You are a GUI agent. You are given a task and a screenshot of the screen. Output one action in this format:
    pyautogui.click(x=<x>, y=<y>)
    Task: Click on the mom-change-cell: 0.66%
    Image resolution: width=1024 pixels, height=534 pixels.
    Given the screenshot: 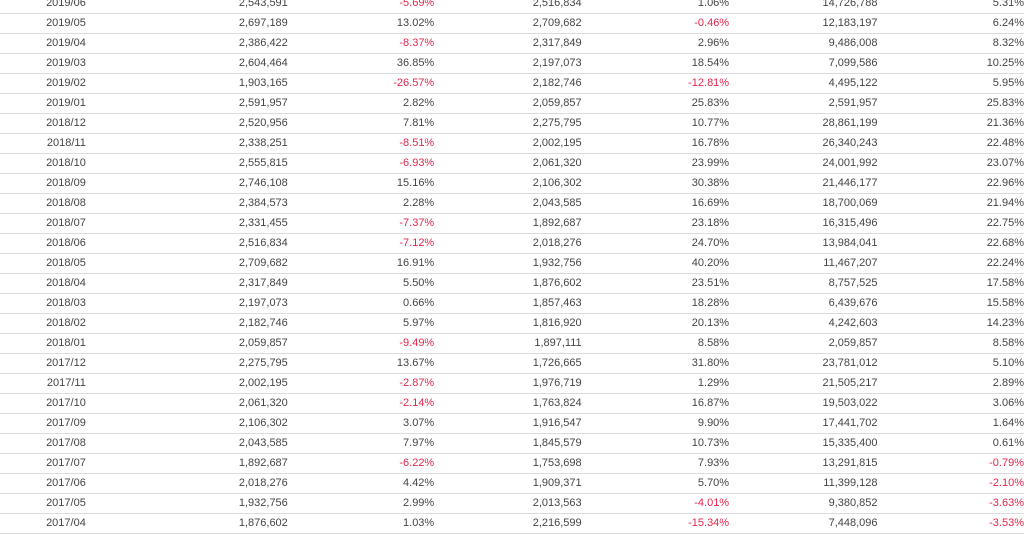 What is the action you would take?
    pyautogui.click(x=361, y=303)
    